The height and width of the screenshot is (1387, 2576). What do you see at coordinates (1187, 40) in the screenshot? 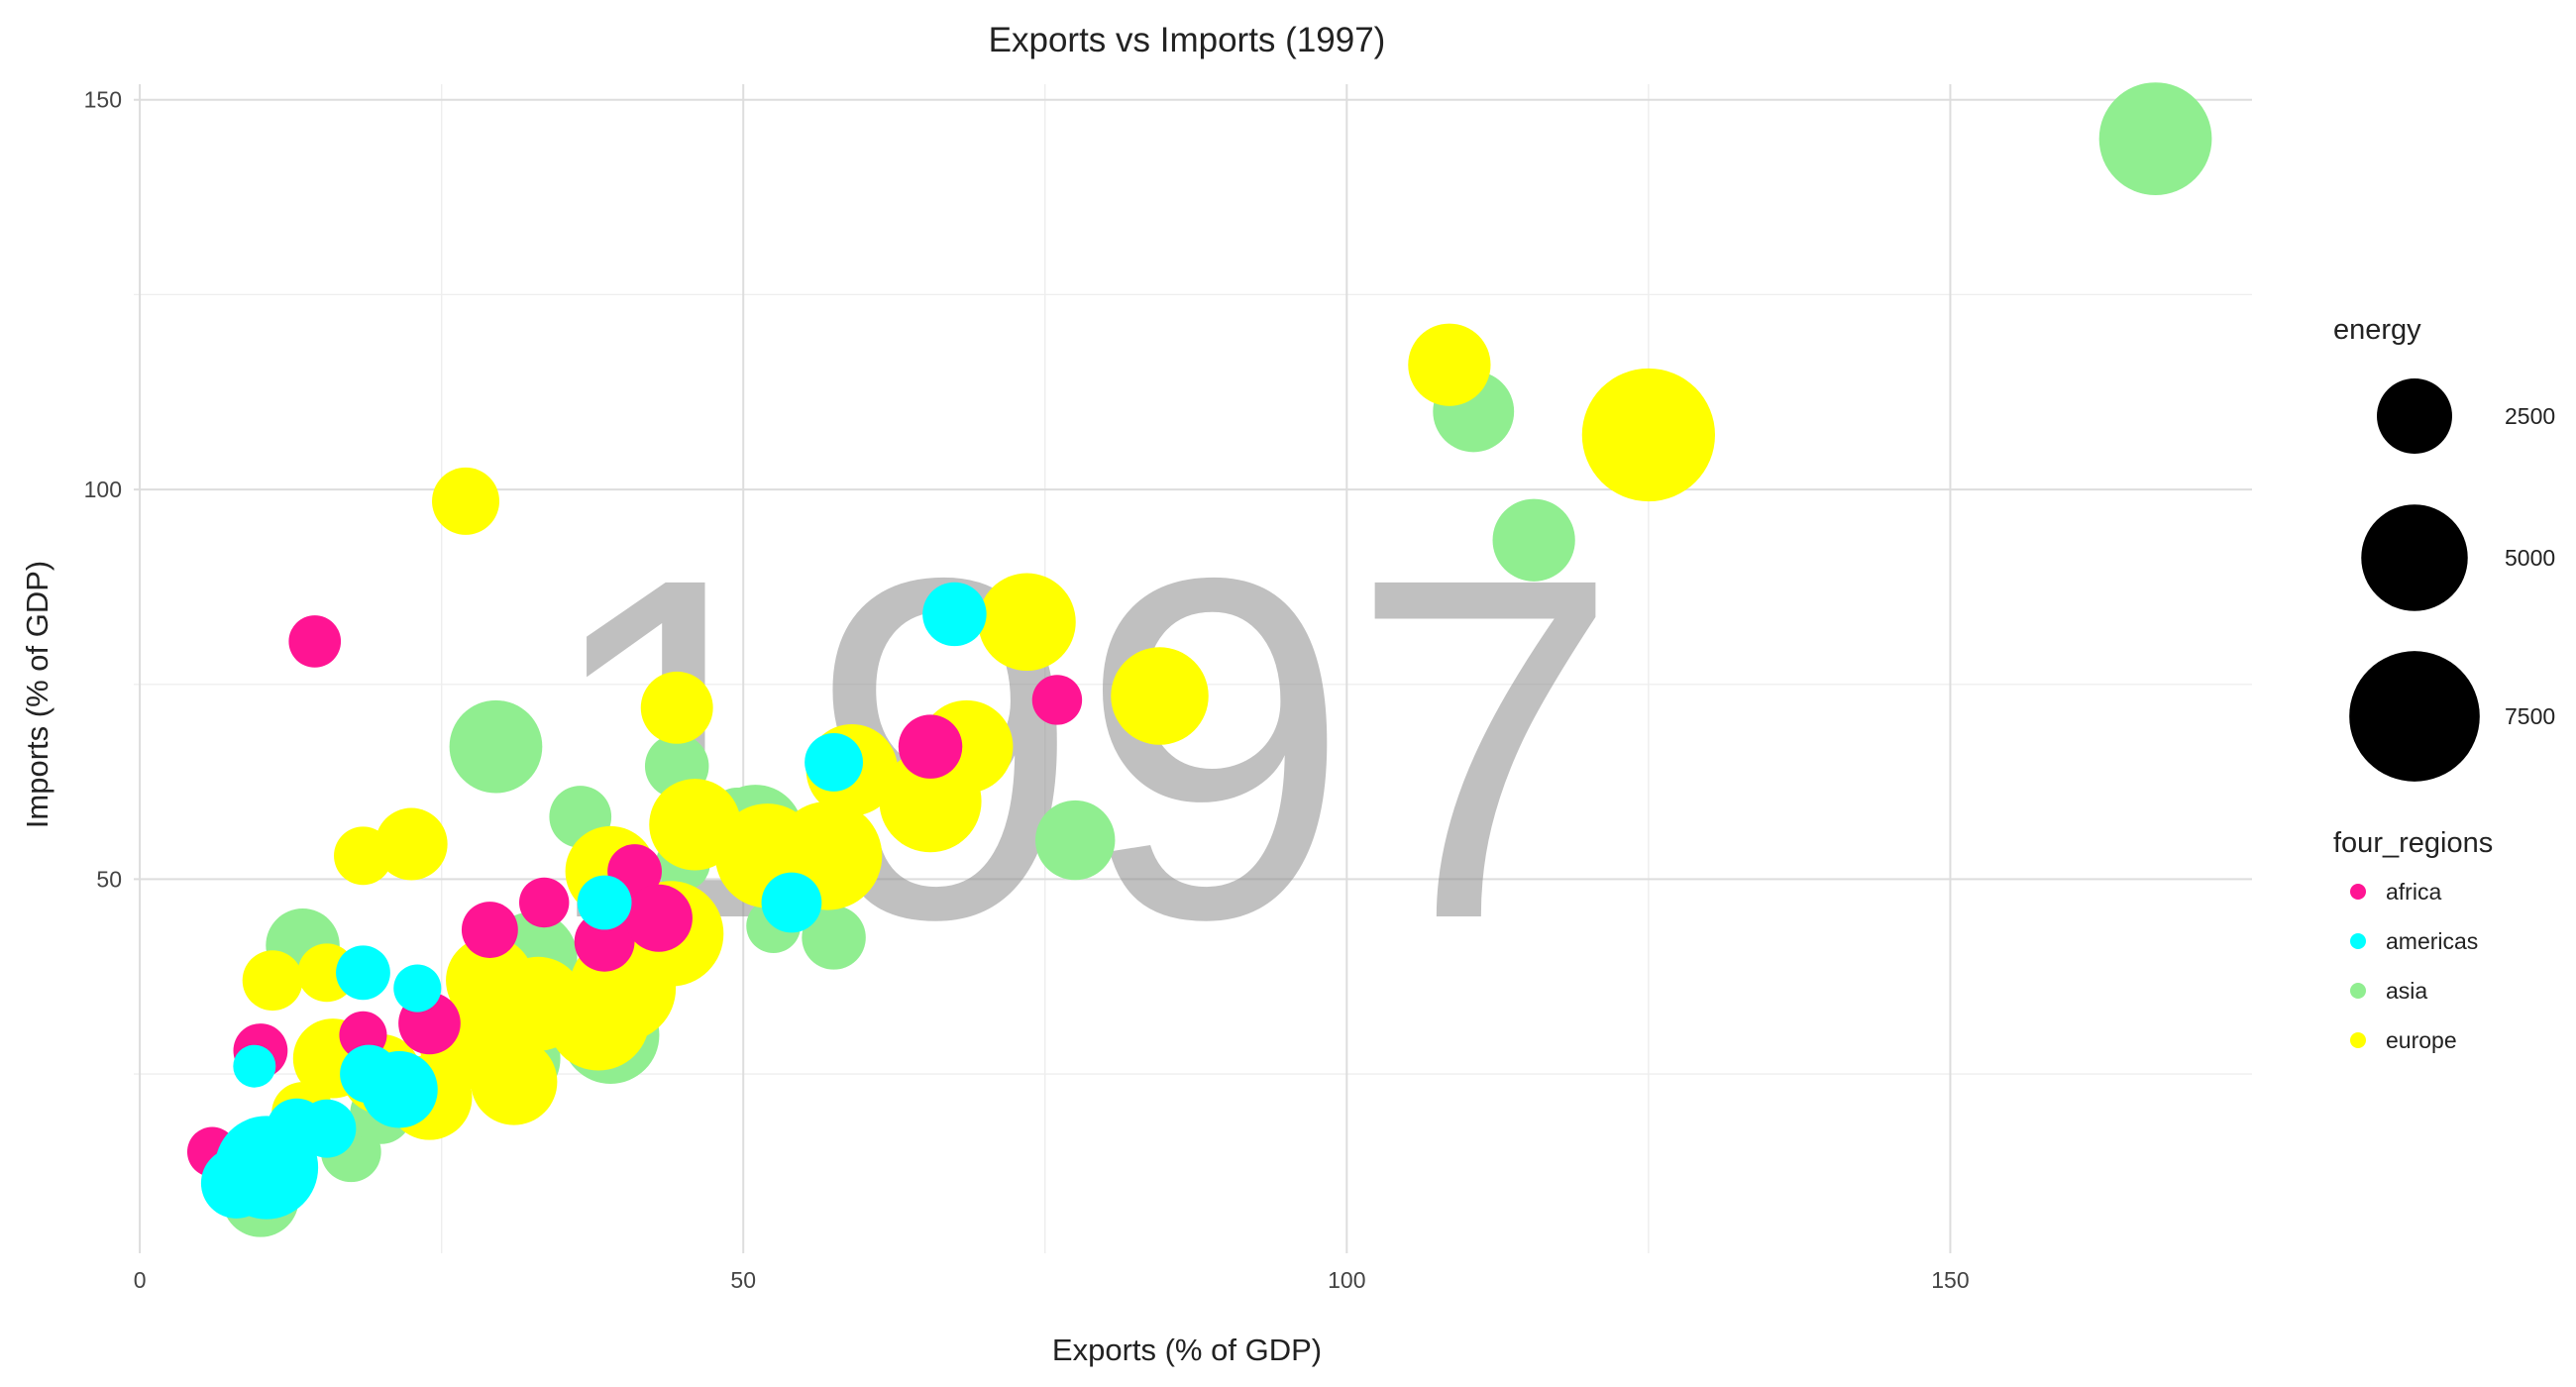
I see `chart-title: Exports vs Imports (1997)` at bounding box center [1187, 40].